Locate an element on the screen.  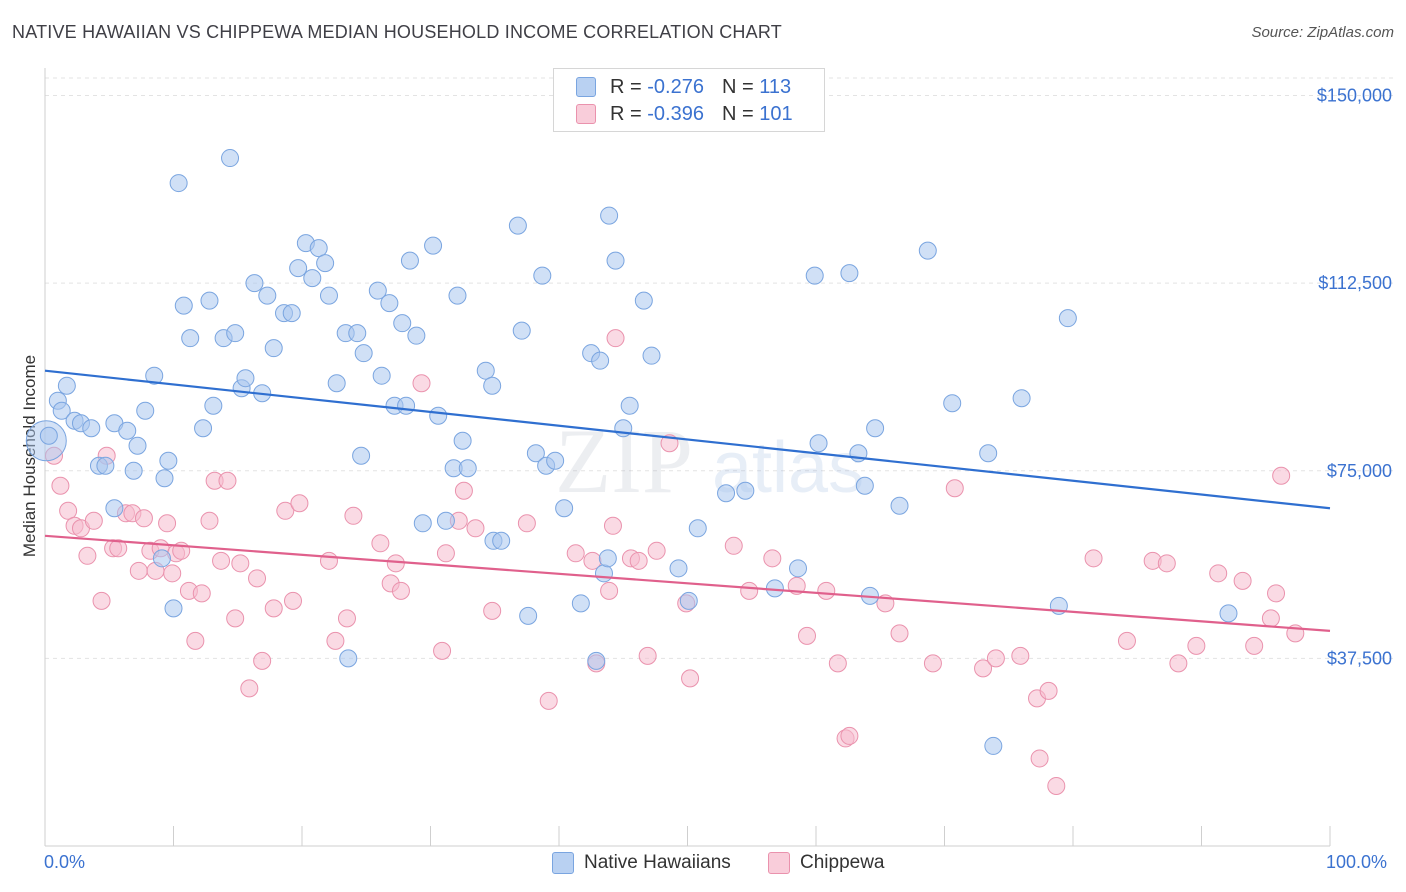
series-legend-chippewa: Chippewa is located at coordinates (826, 863).